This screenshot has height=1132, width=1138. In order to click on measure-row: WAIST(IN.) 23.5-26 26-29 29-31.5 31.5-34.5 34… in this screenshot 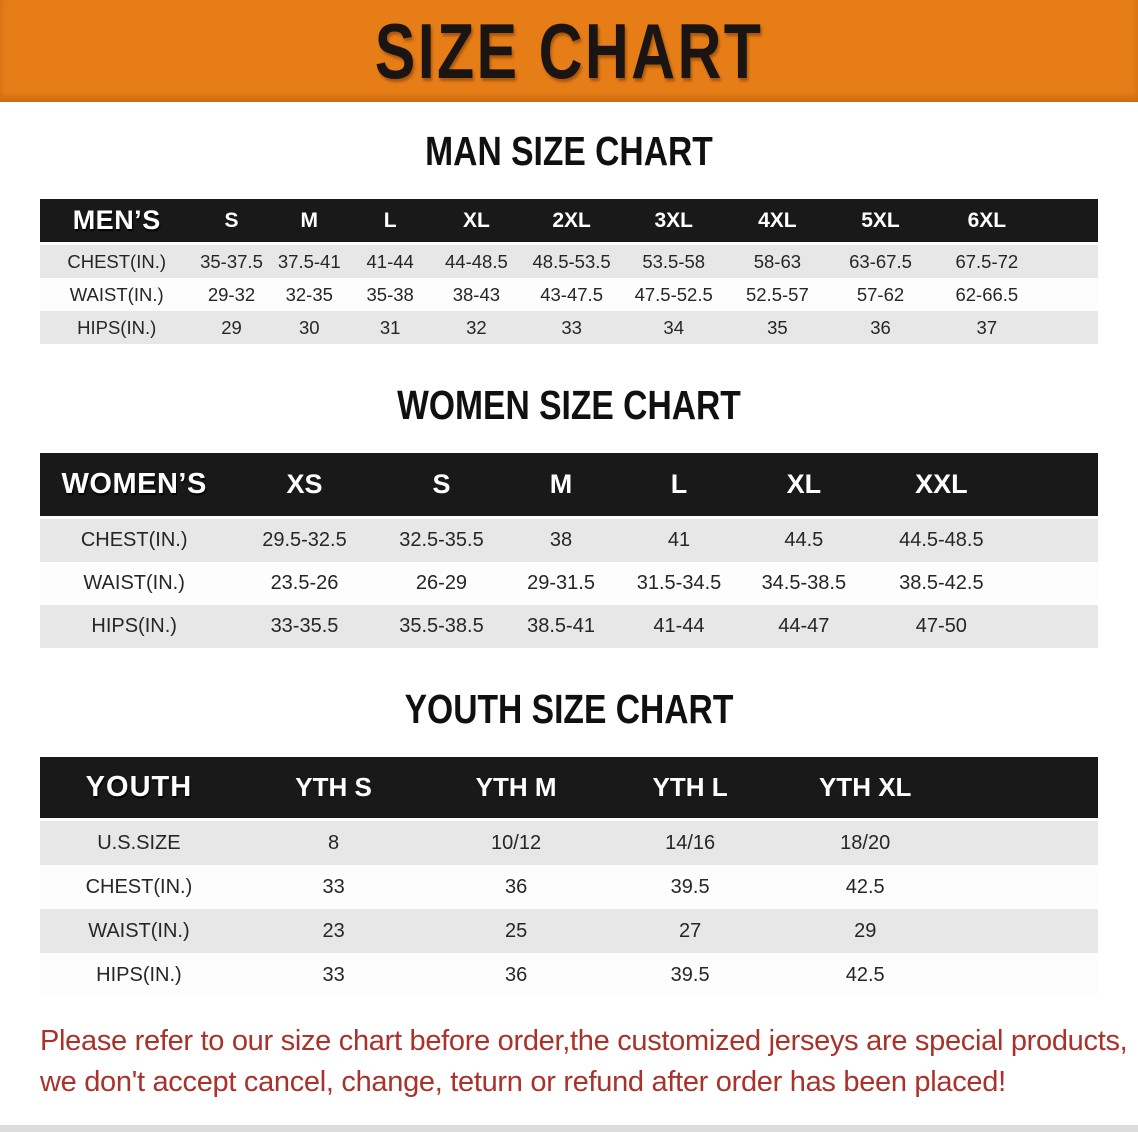, I will do `click(569, 583)`.